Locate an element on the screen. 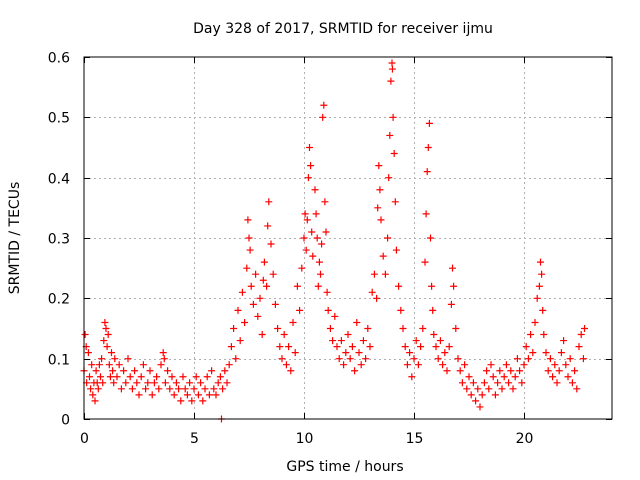 The height and width of the screenshot is (480, 640). y-tick-label: 0.2 is located at coordinates (59, 300).